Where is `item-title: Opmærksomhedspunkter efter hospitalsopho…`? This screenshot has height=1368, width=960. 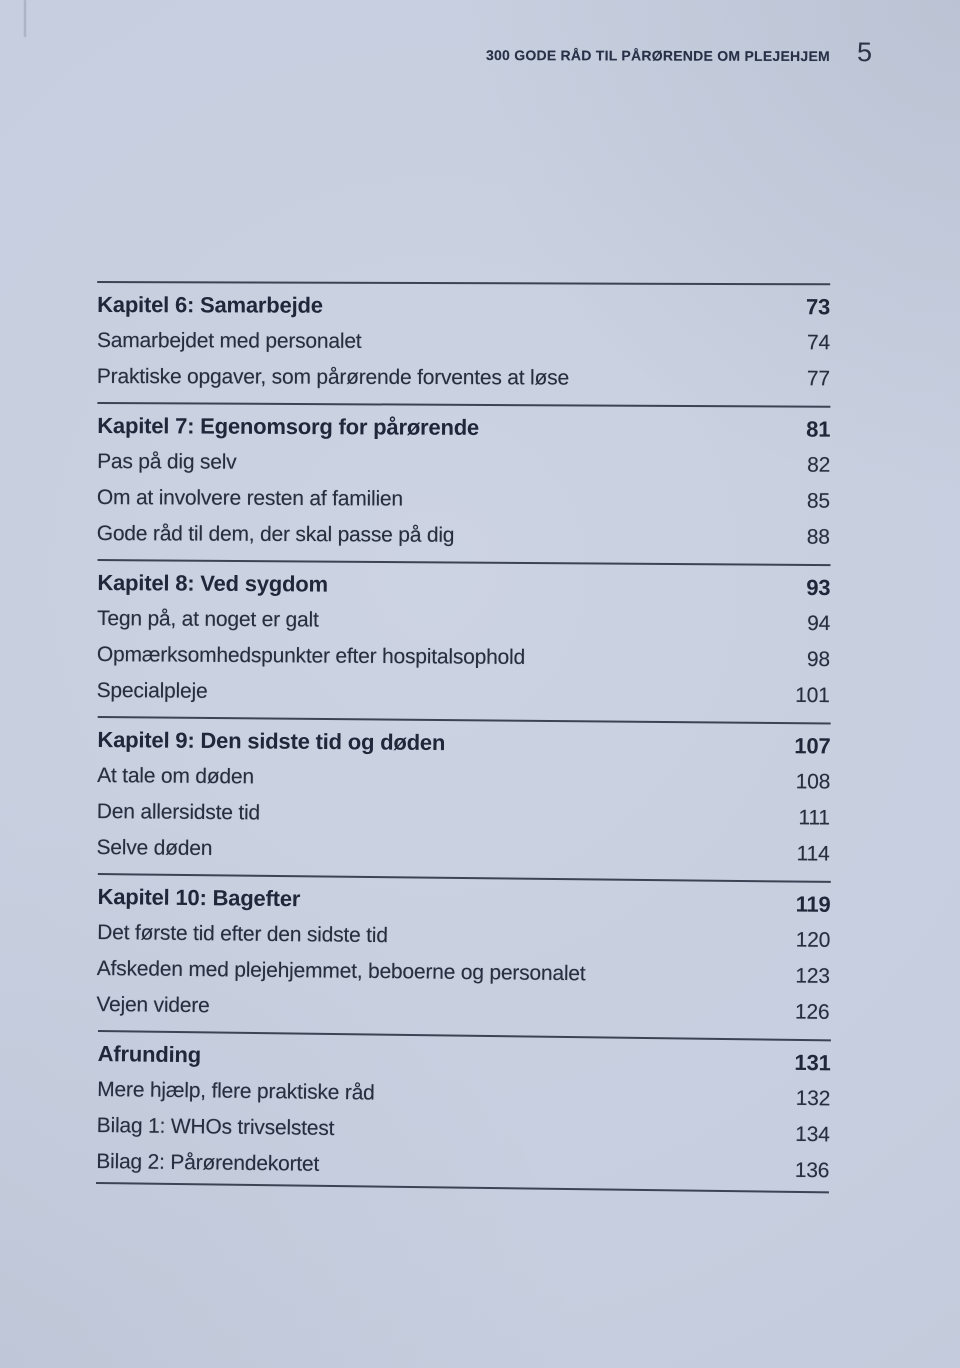
item-title: Opmærksomhedspunkter efter hospitalsopho… is located at coordinates (311, 655).